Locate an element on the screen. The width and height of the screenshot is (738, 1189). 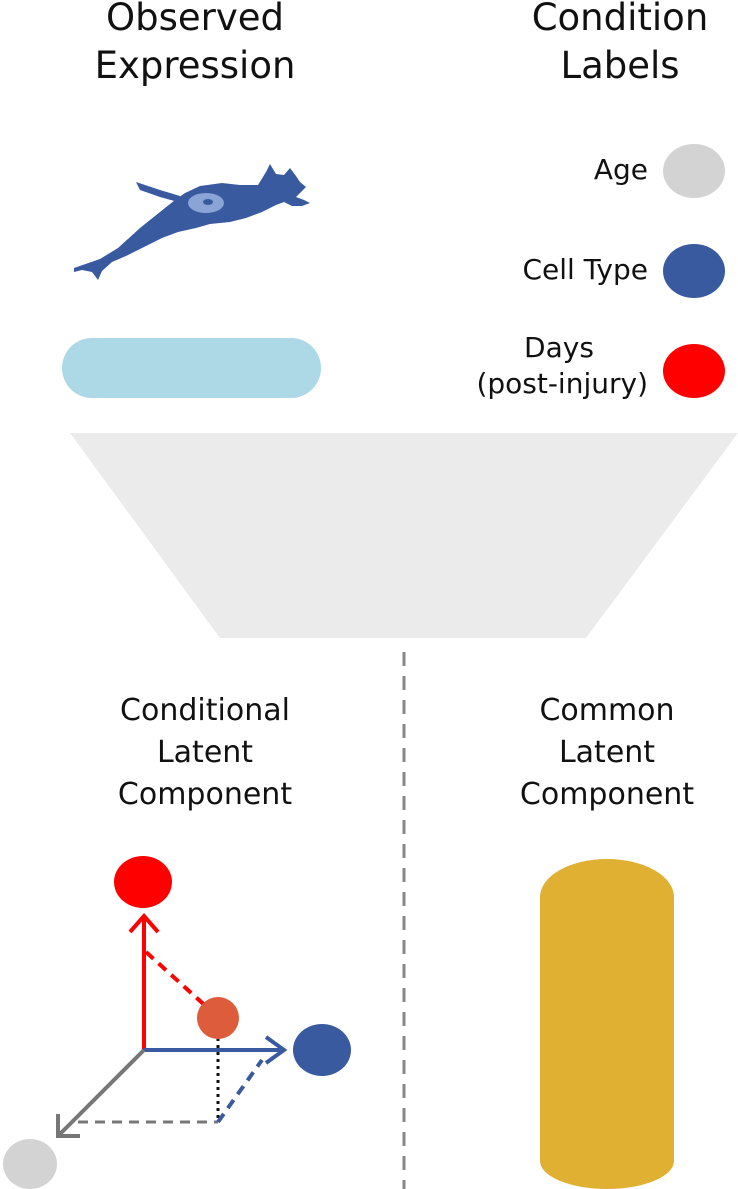
conditional-latent-heading: Conditional Latent Component is located at coordinates (205, 752).